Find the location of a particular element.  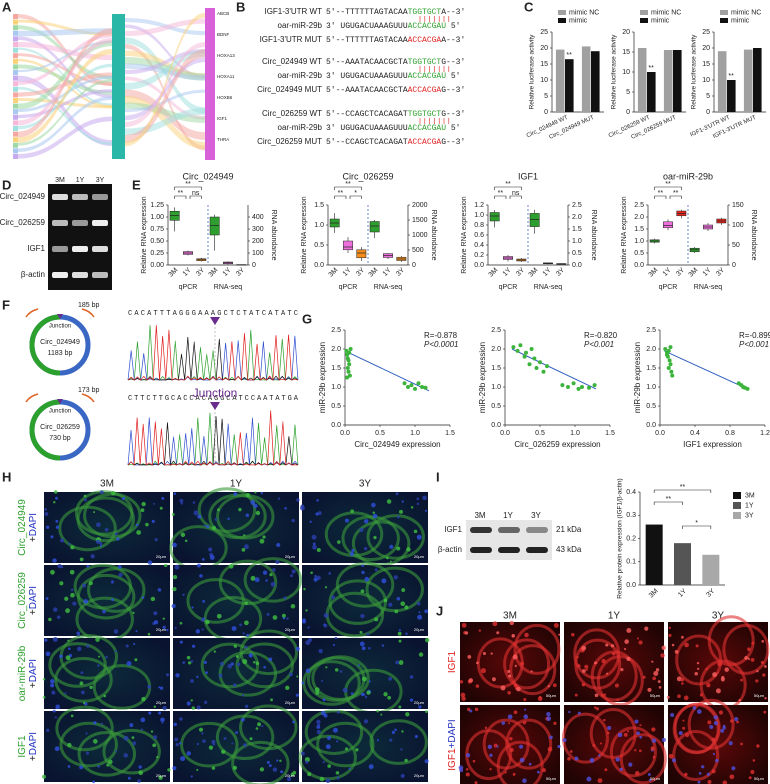

y2-axis-label: RNA abundance is located at coordinates (593, 235).